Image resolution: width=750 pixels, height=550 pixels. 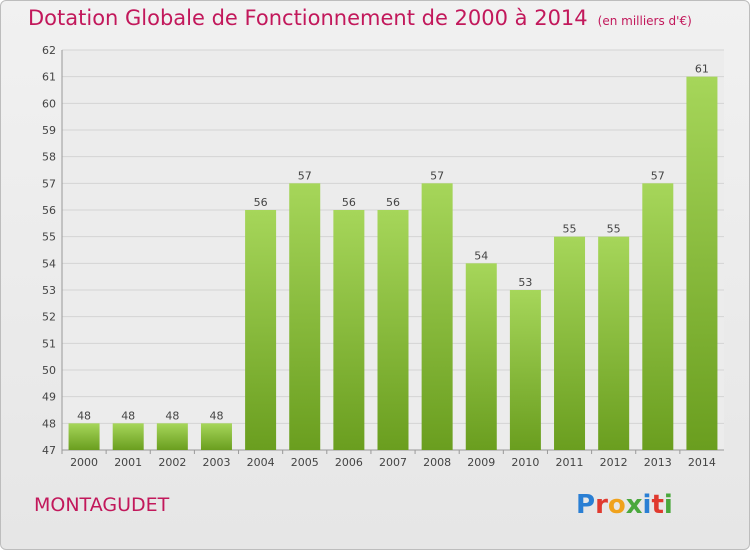 I want to click on x-tick-label: 2008, so click(x=437, y=462).